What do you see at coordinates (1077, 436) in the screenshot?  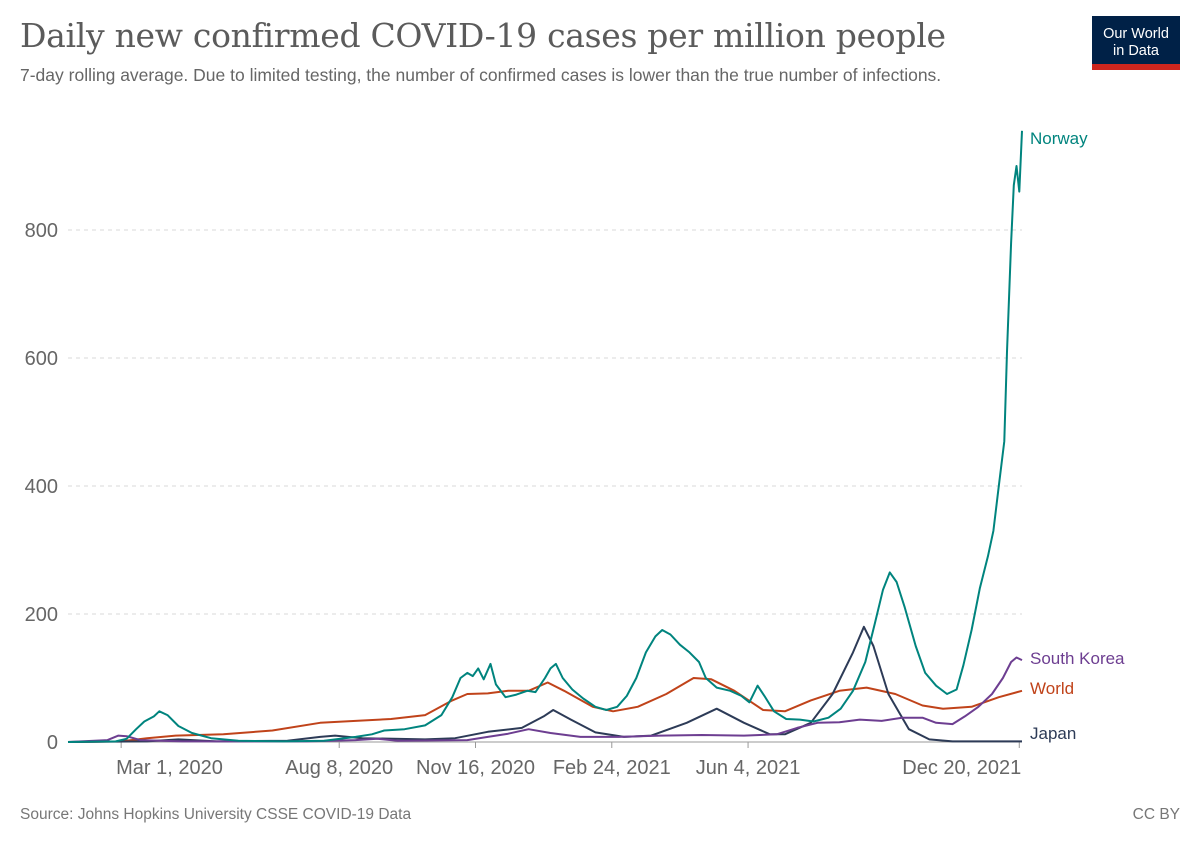 I see `series-end-labels: Norway South Korea World Japan` at bounding box center [1077, 436].